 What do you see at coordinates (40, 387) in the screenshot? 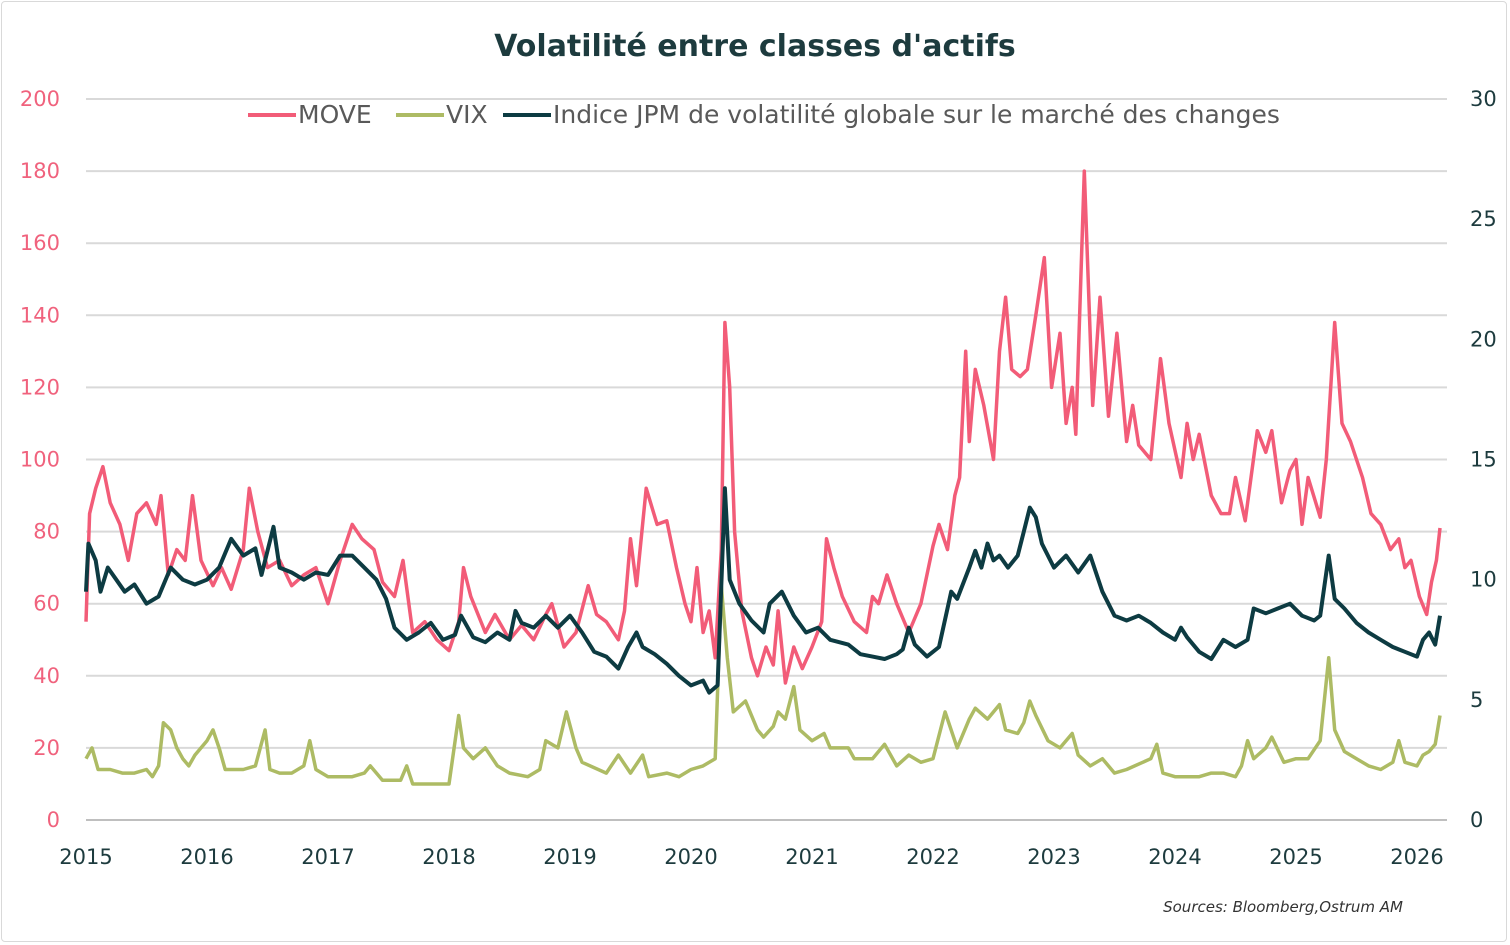
I see `left-axis-tick-label: 120` at bounding box center [40, 387].